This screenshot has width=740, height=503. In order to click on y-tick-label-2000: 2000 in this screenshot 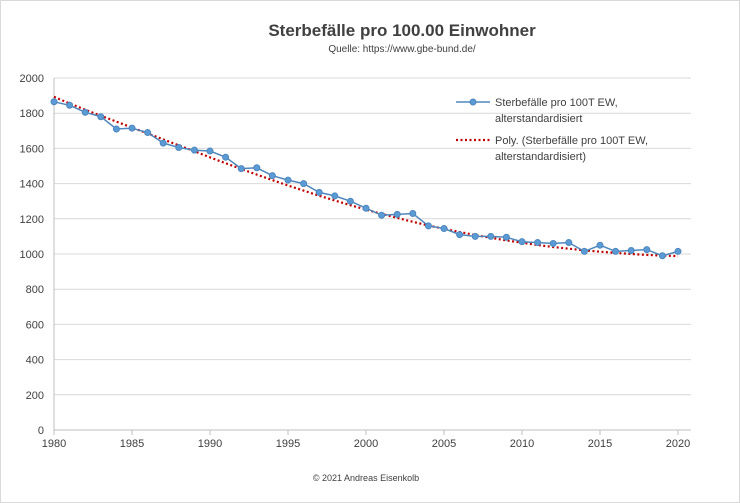, I will do `click(32, 79)`.